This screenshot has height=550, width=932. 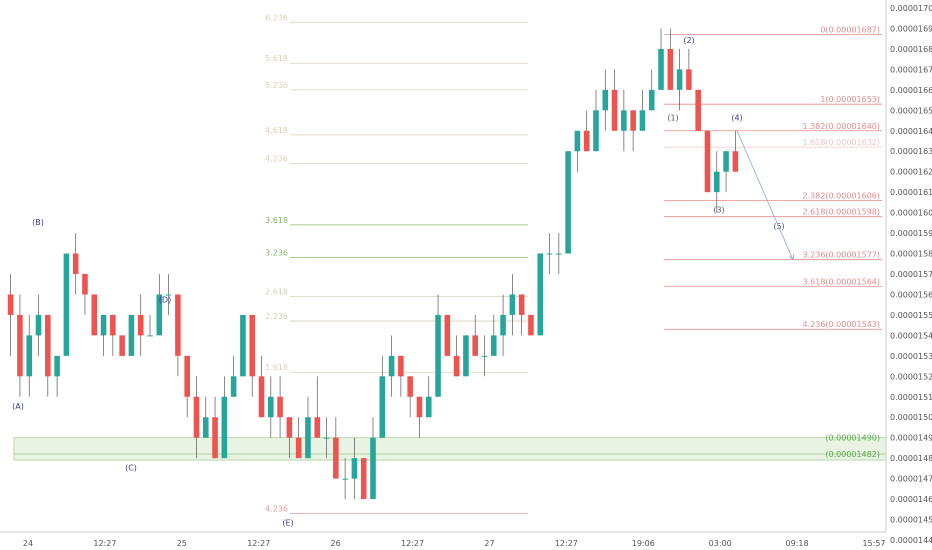 I want to click on fib-level-label: 2.382(0.00001606), so click(x=842, y=195).